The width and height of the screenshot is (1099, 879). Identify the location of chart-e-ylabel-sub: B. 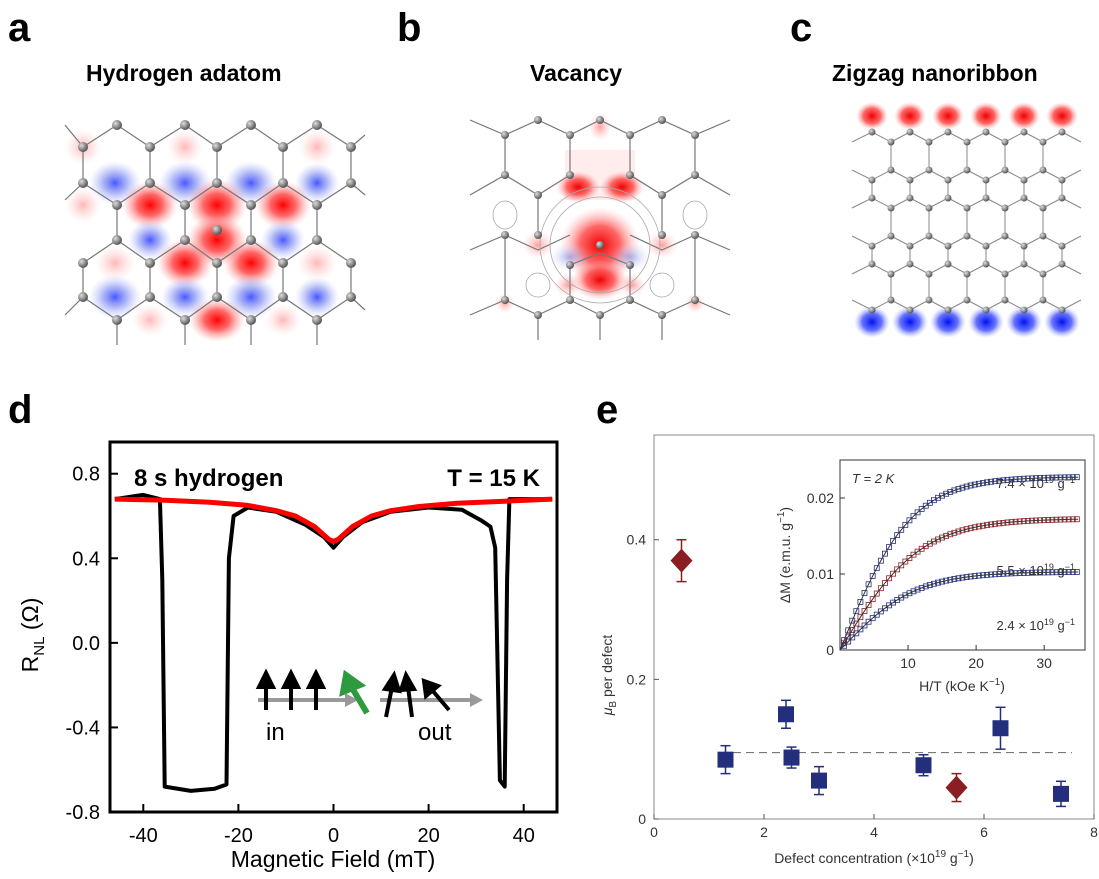
(613, 704).